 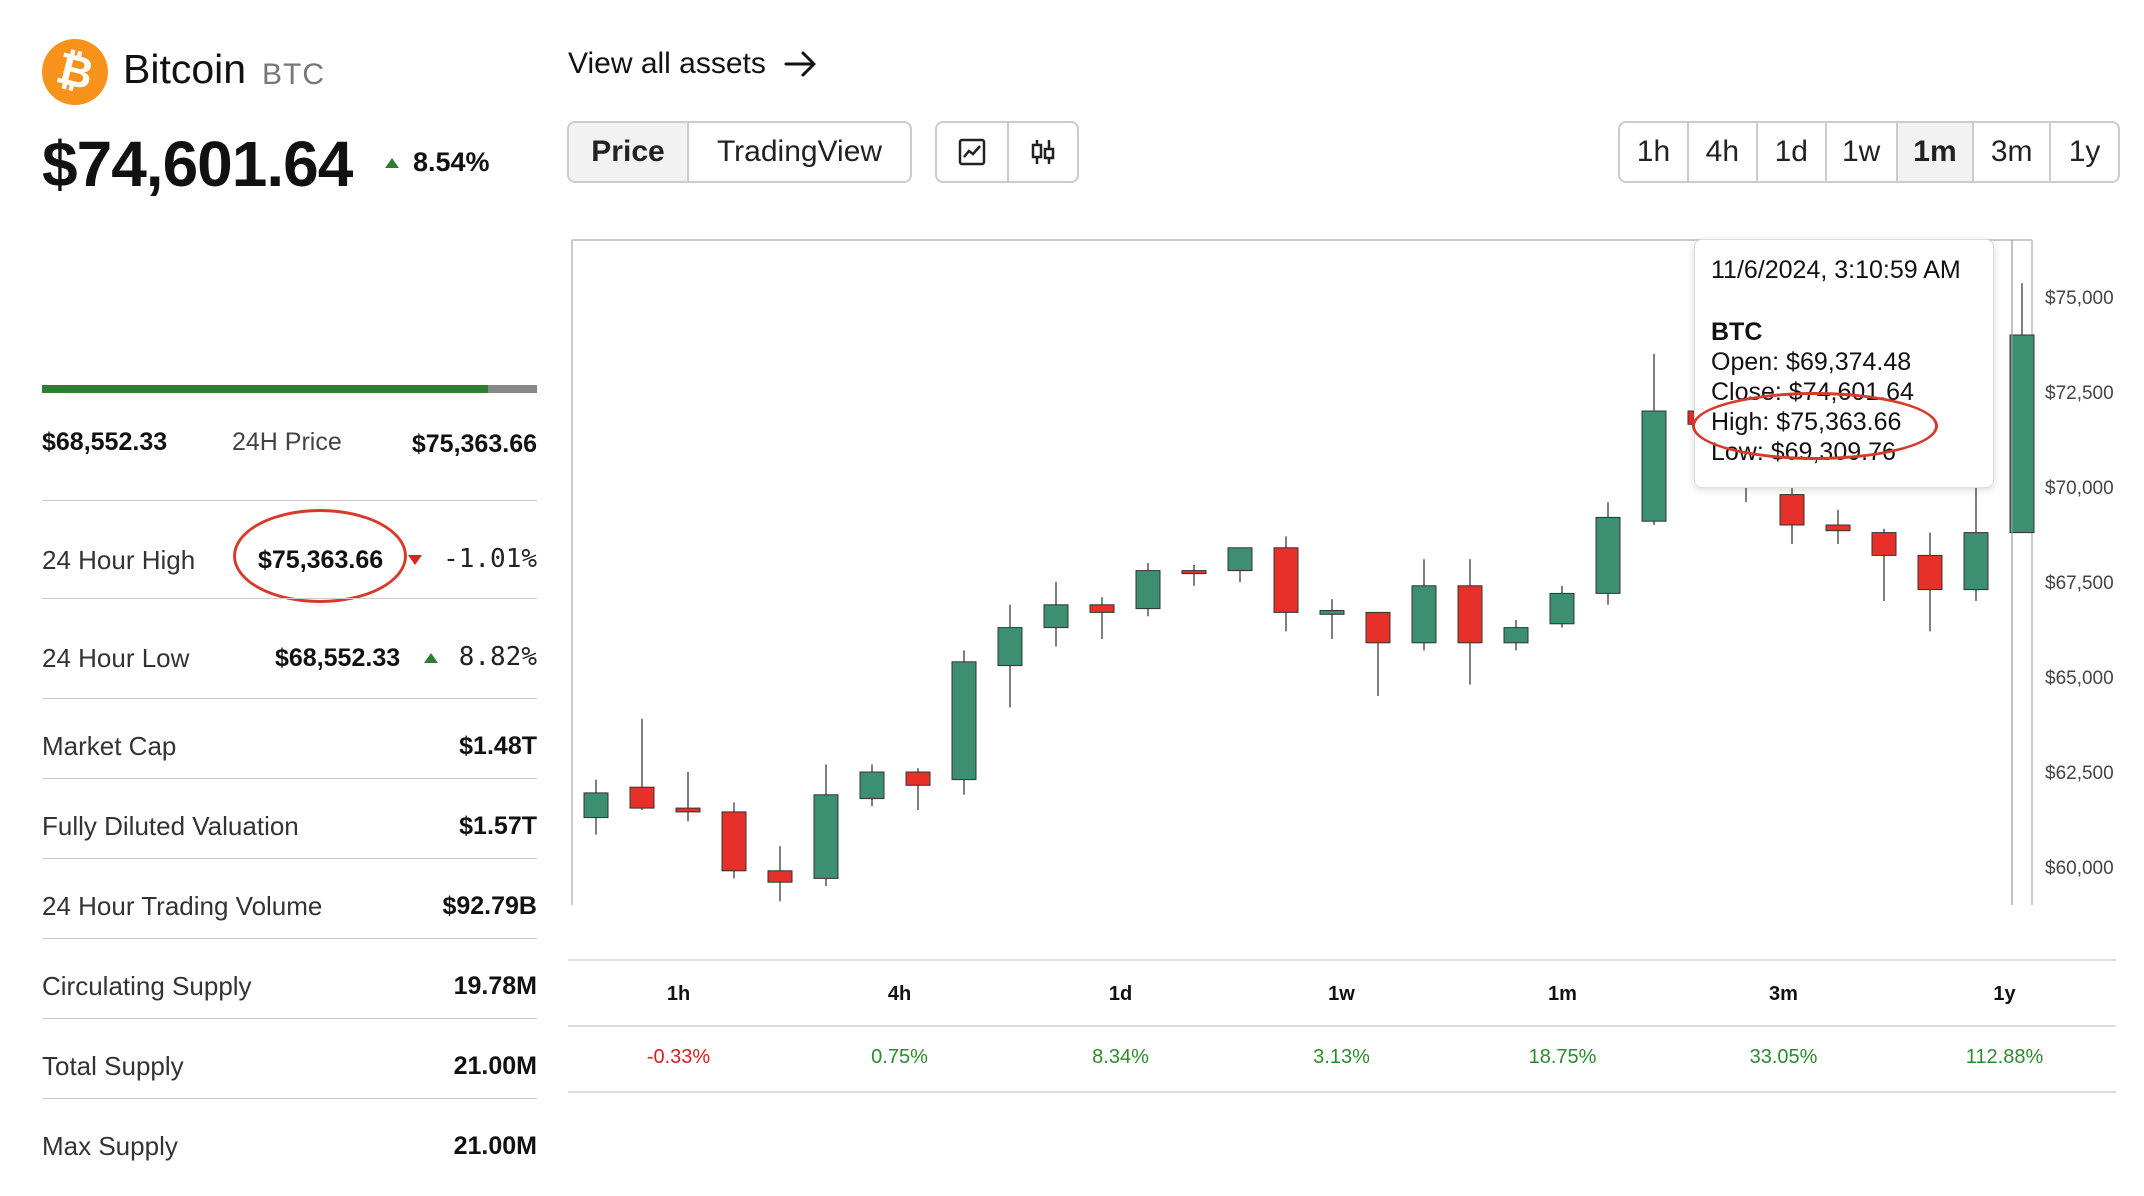 What do you see at coordinates (2013, 152) in the screenshot?
I see `timeframe-3m: 3m` at bounding box center [2013, 152].